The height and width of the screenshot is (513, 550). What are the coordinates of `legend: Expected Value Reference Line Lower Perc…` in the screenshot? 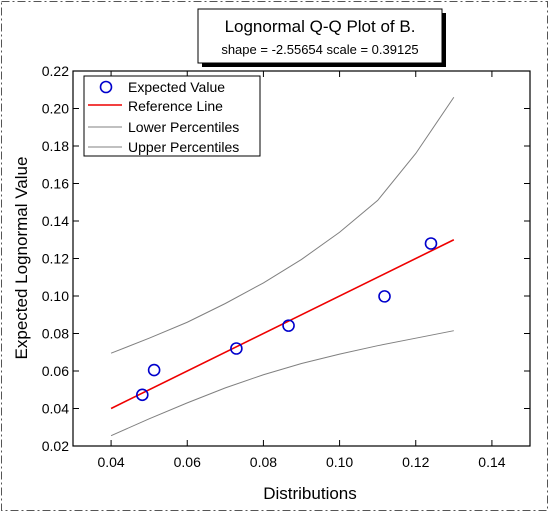 It's located at (172, 116).